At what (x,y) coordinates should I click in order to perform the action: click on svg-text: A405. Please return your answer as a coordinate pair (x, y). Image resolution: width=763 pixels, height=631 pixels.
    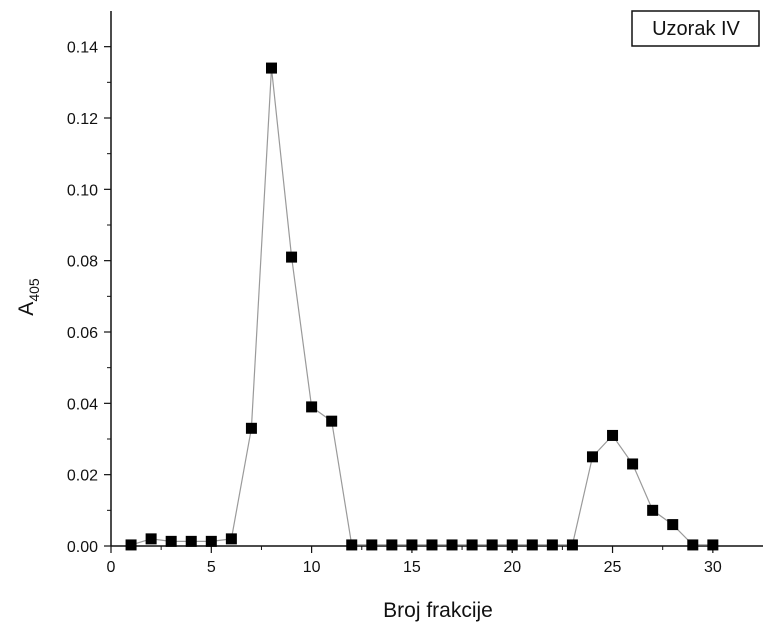
    Looking at the image, I should click on (28, 297).